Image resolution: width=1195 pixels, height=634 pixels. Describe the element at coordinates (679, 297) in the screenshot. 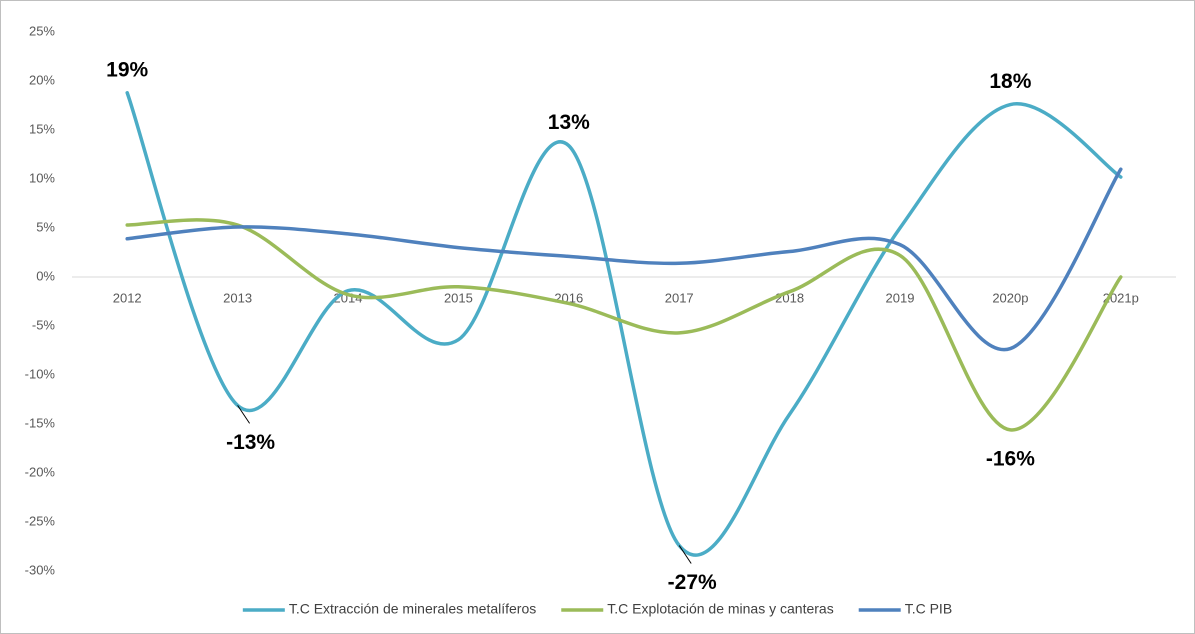

I see `x-tick-label: 2017` at that location.